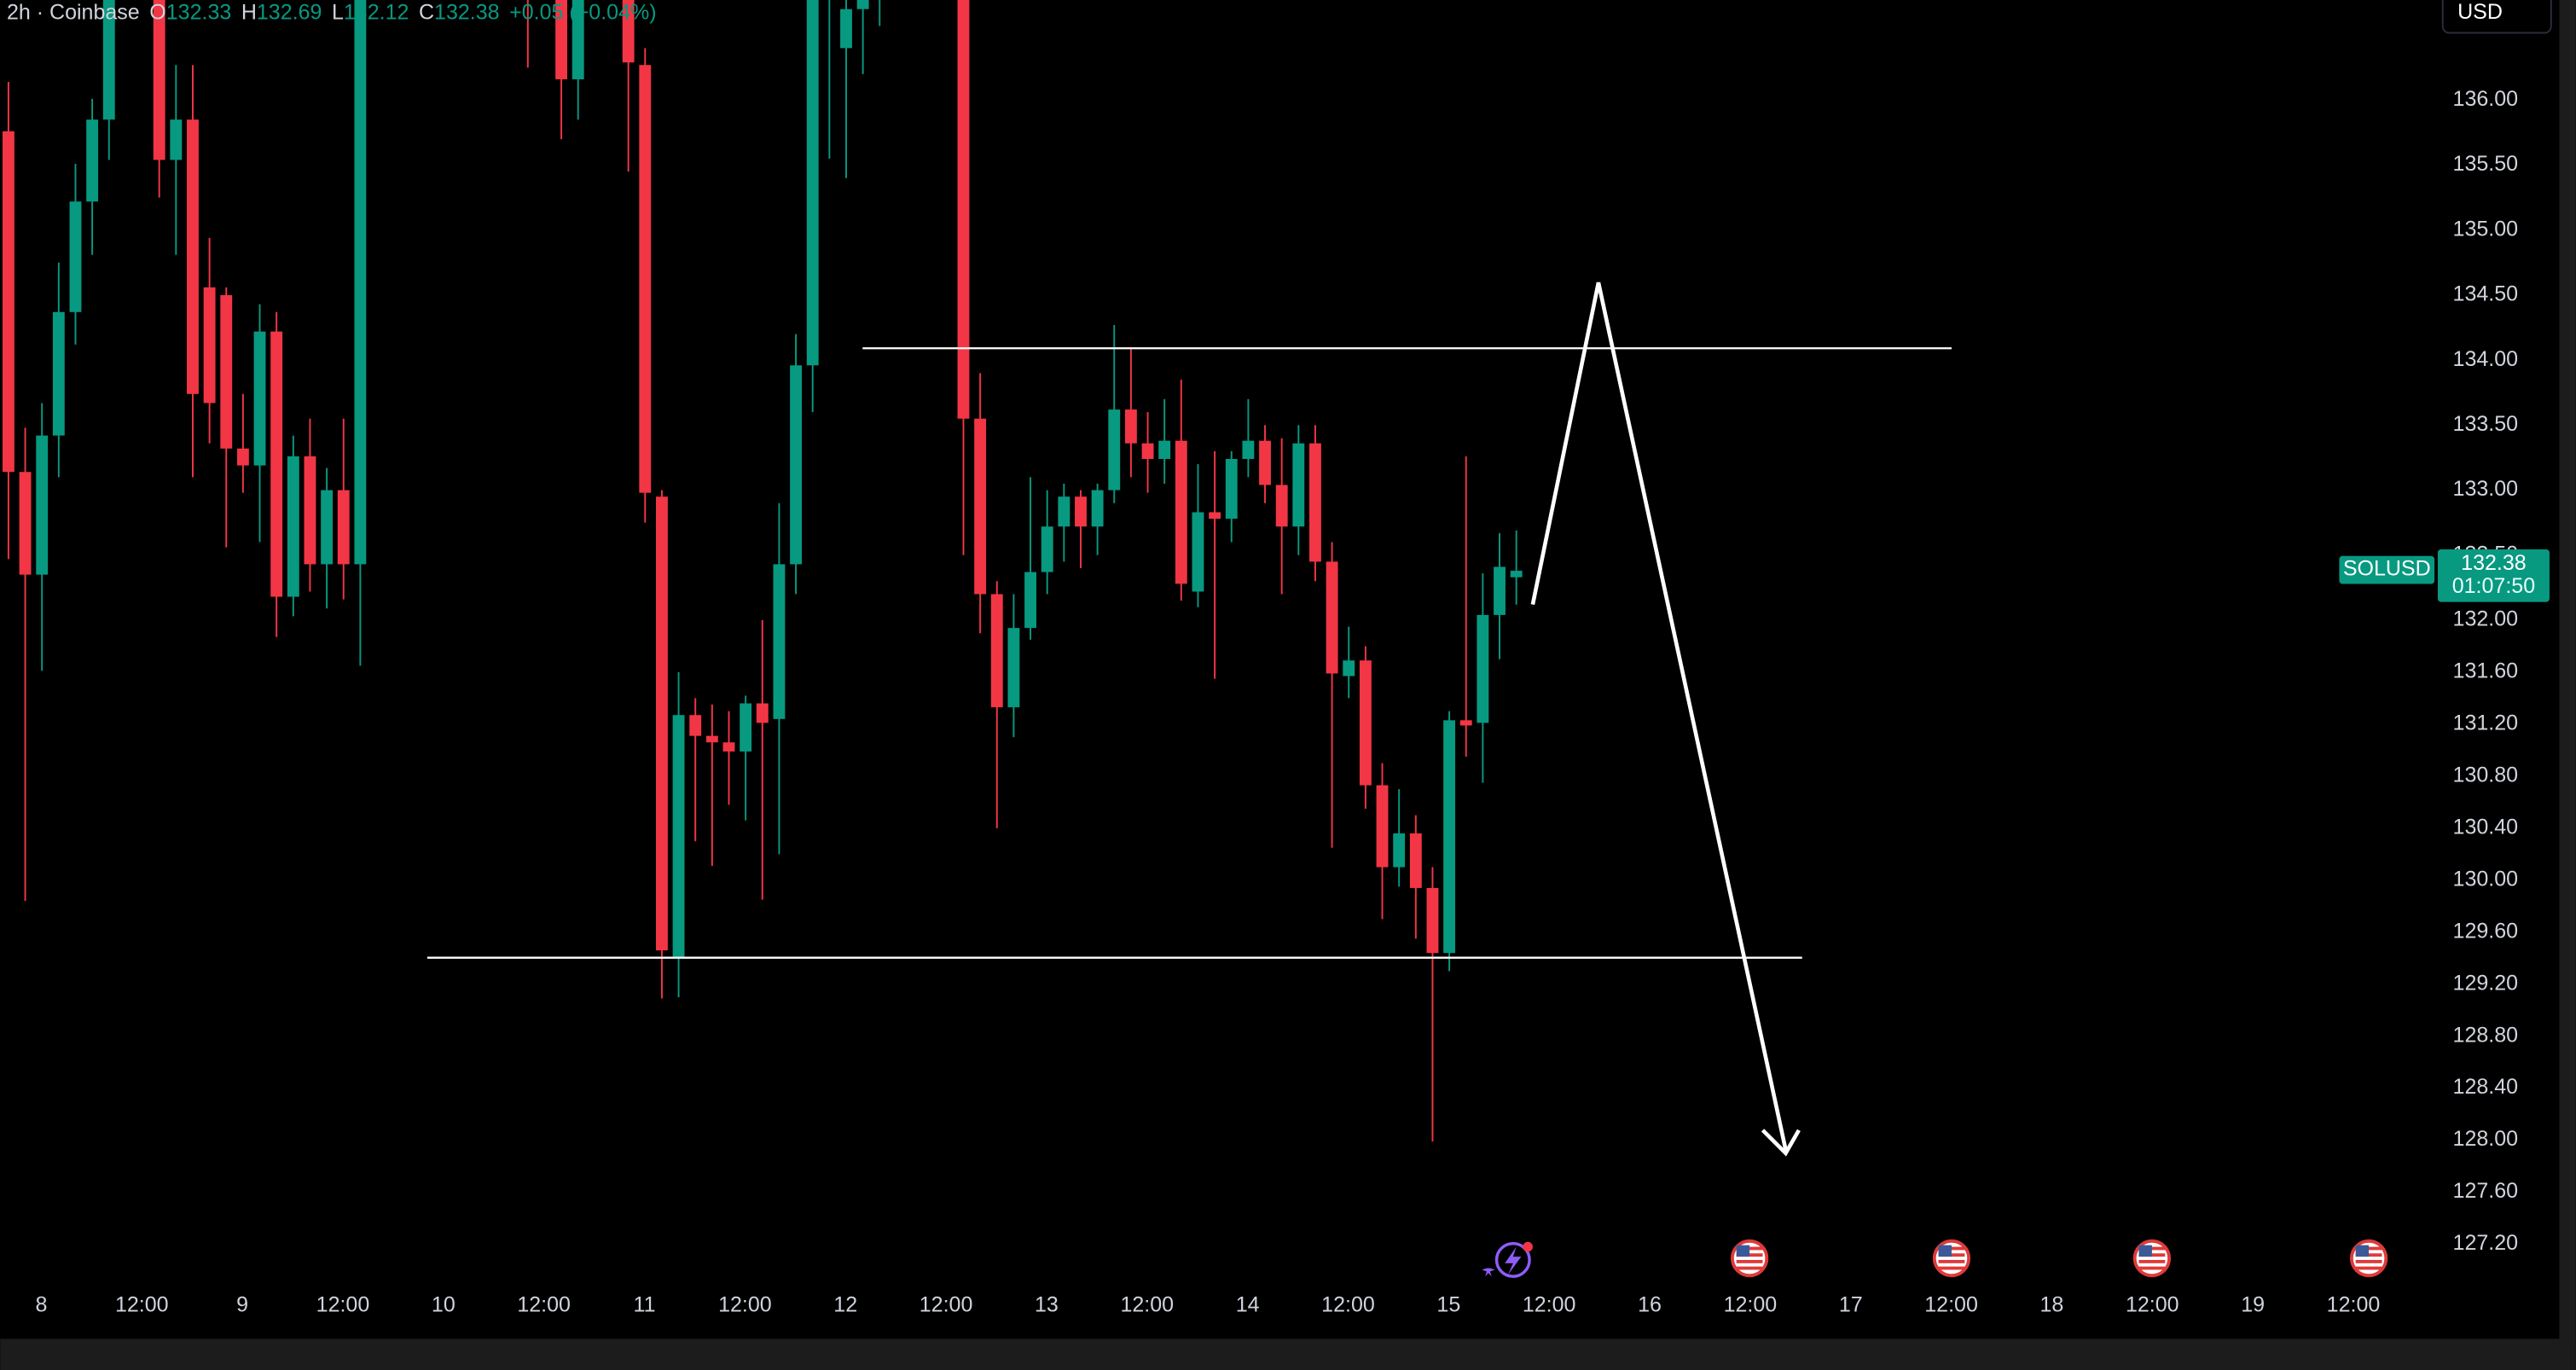 This screenshot has height=1370, width=2576. What do you see at coordinates (2486, 827) in the screenshot?
I see `y-tick-label: 130.40` at bounding box center [2486, 827].